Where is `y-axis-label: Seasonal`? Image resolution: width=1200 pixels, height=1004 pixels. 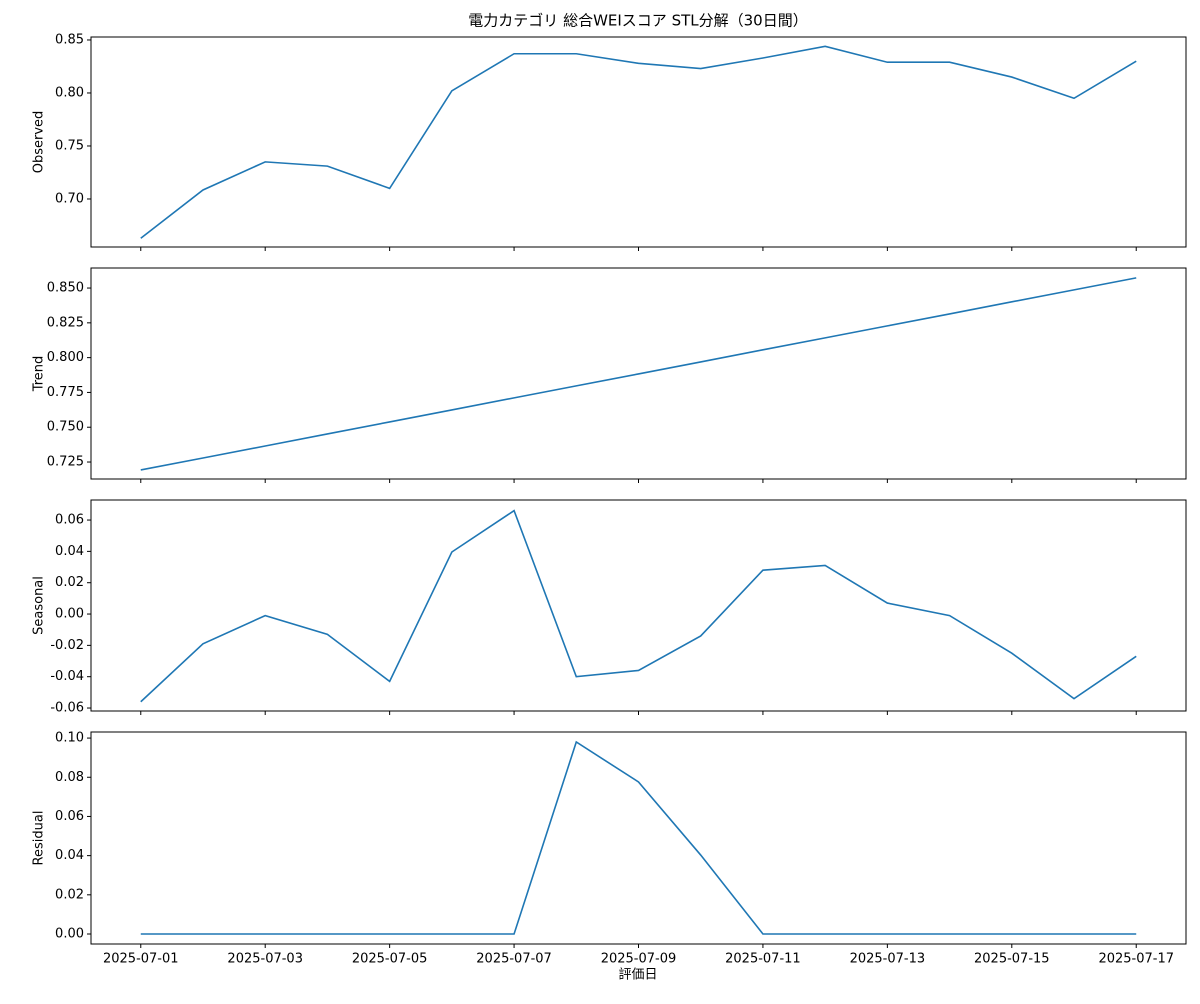
y-axis-label: Seasonal is located at coordinates (39, 605).